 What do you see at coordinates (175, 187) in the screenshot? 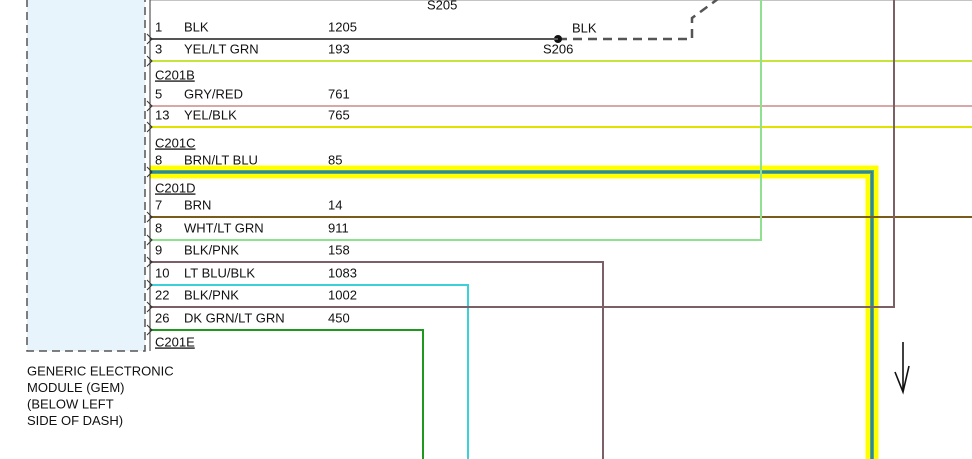
I see `connector-label: C201D` at bounding box center [175, 187].